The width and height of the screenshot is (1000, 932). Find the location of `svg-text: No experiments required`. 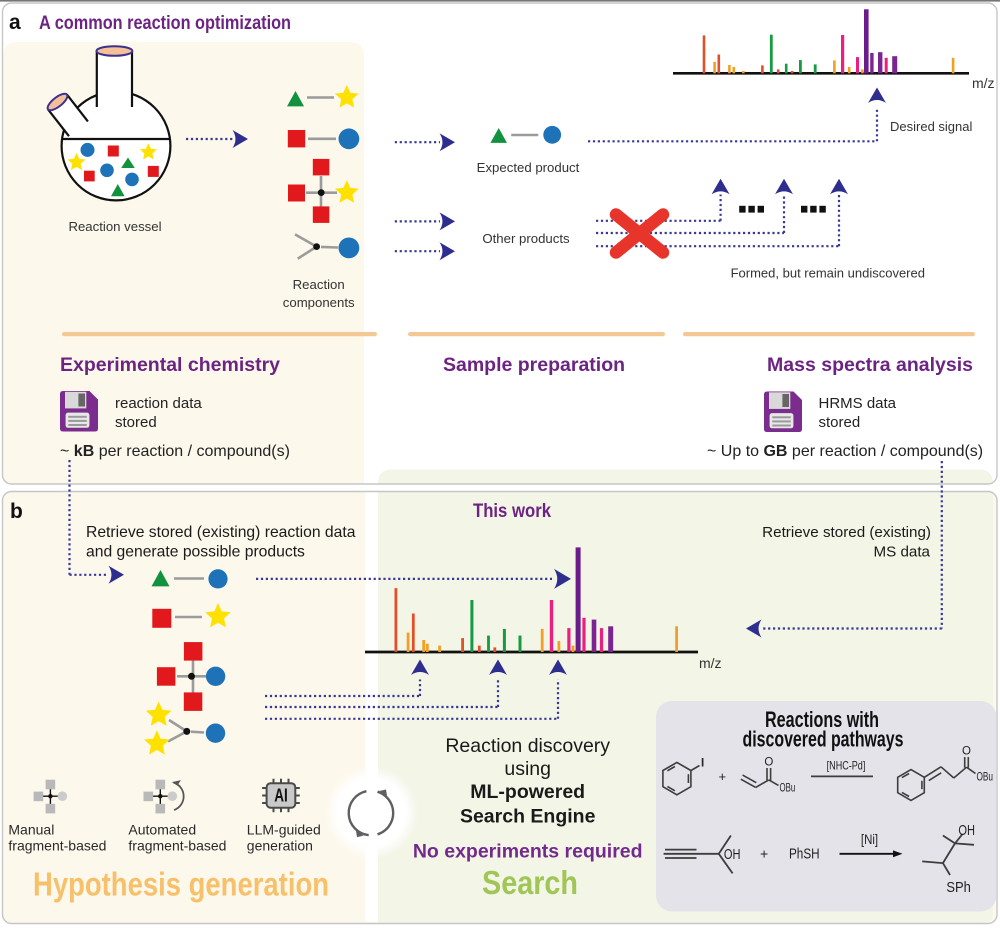

svg-text: No experiments required is located at coordinates (528, 852).